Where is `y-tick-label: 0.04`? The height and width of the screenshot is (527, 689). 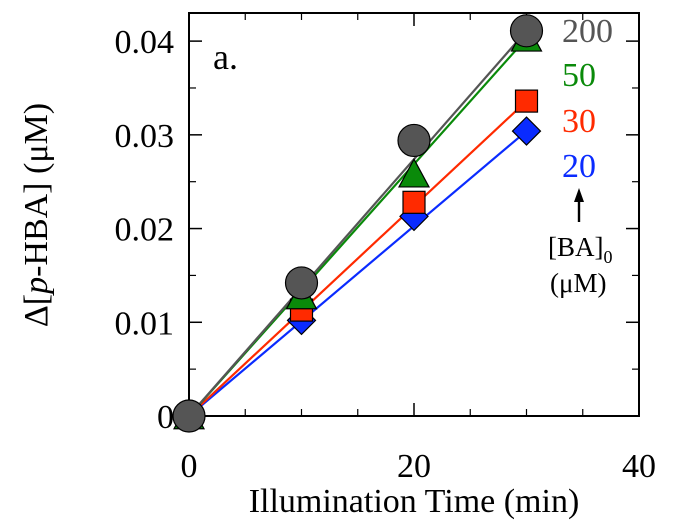 y-tick-label: 0.04 is located at coordinates (145, 42).